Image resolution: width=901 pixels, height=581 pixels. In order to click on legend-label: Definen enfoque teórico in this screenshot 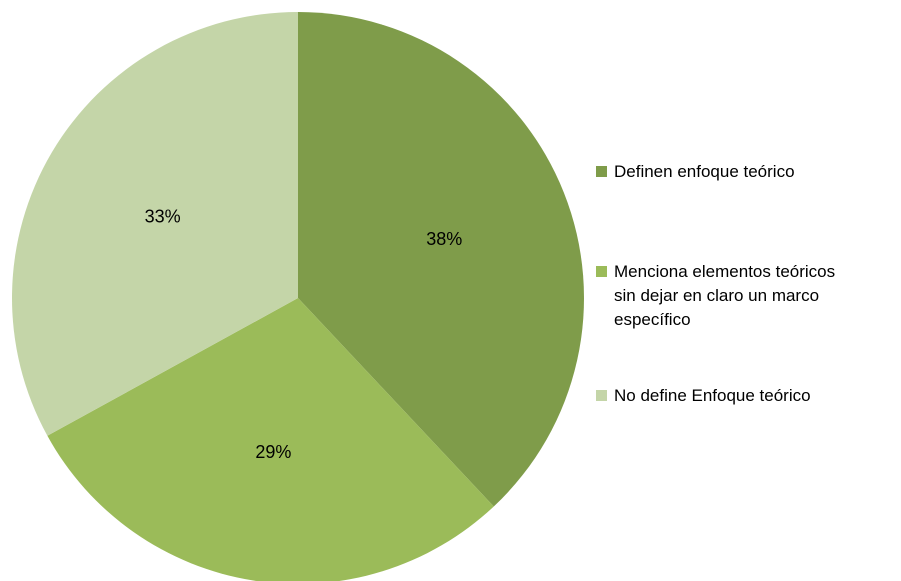, I will do `click(704, 171)`.